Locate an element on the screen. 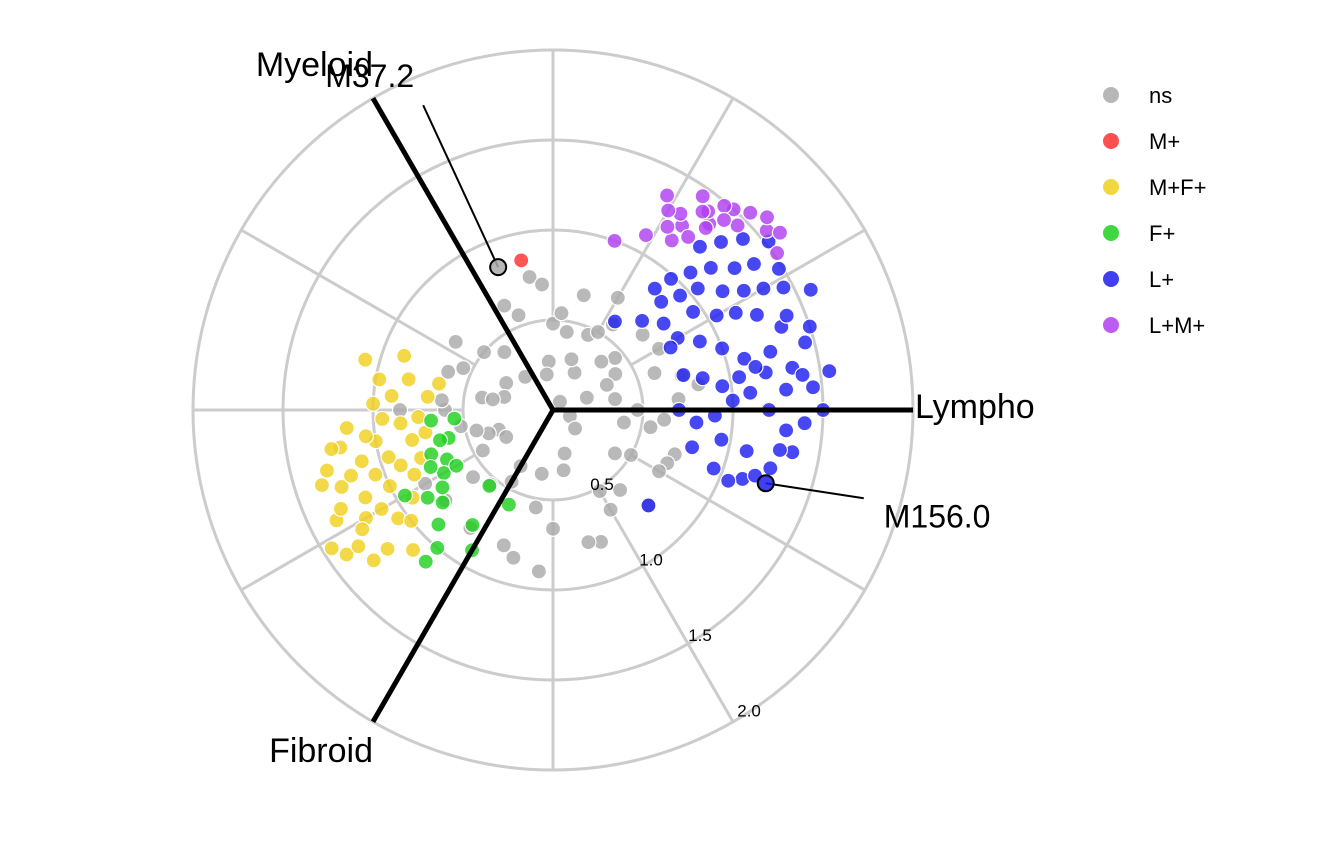 The width and height of the screenshot is (1344, 864). radial-tick-labels: 0.5 1.0 1.5 2.0 is located at coordinates (675, 597).